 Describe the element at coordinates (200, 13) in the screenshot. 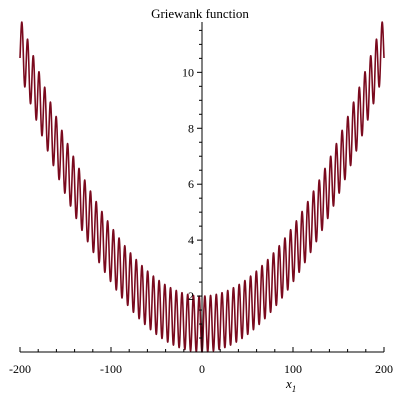

I see `chart-title: Griewank function` at that location.